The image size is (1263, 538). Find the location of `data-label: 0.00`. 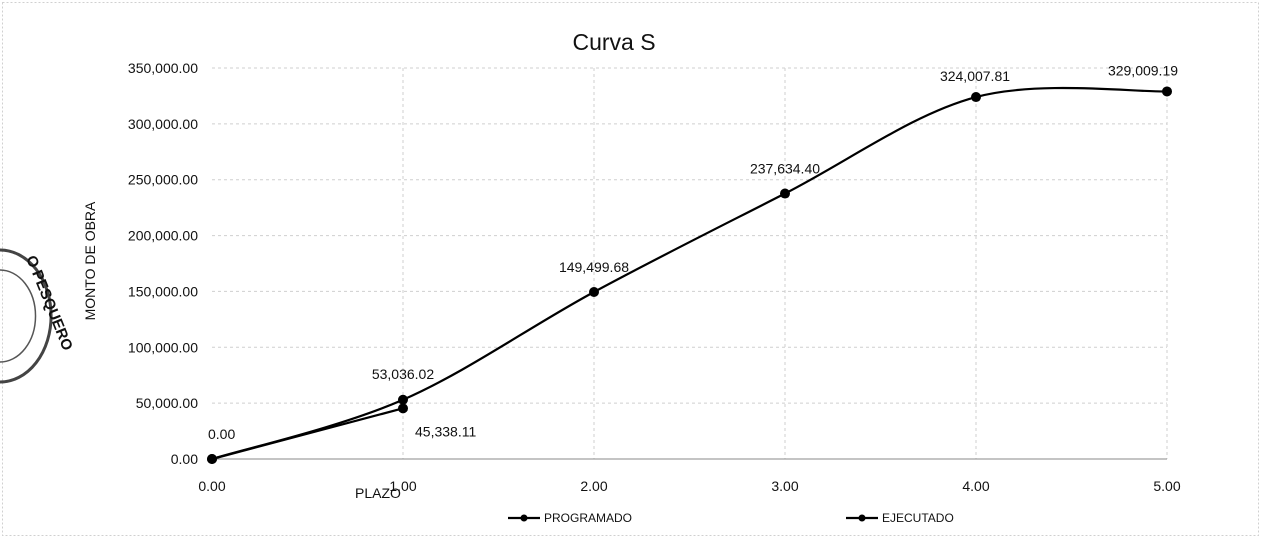

data-label: 0.00 is located at coordinates (221, 434).